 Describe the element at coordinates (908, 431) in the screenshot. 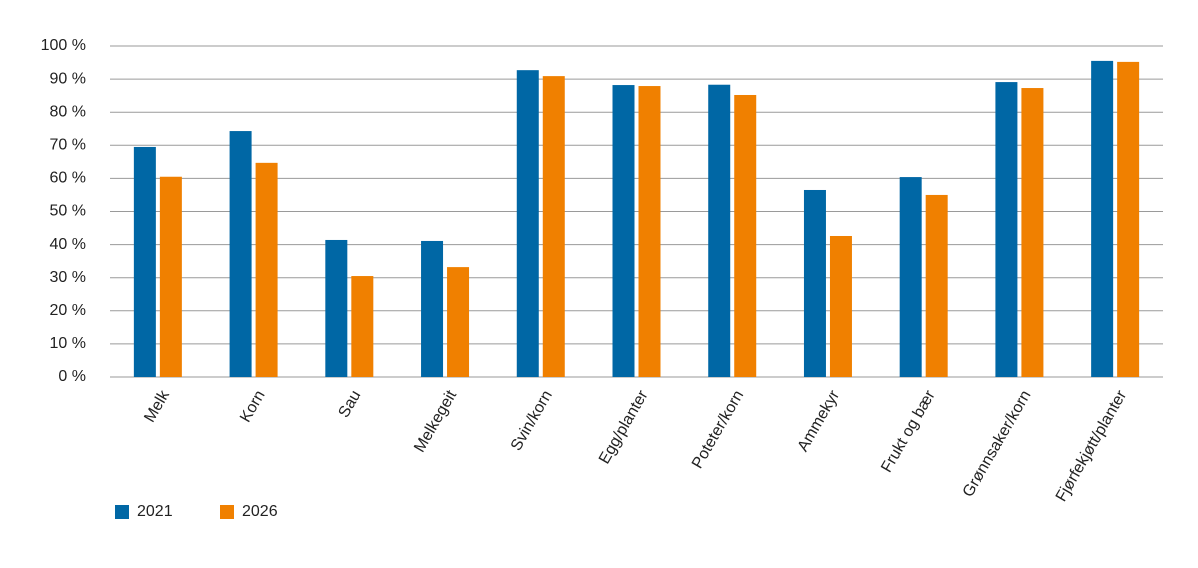

I see `x-tick-label: Frukt og bær` at that location.